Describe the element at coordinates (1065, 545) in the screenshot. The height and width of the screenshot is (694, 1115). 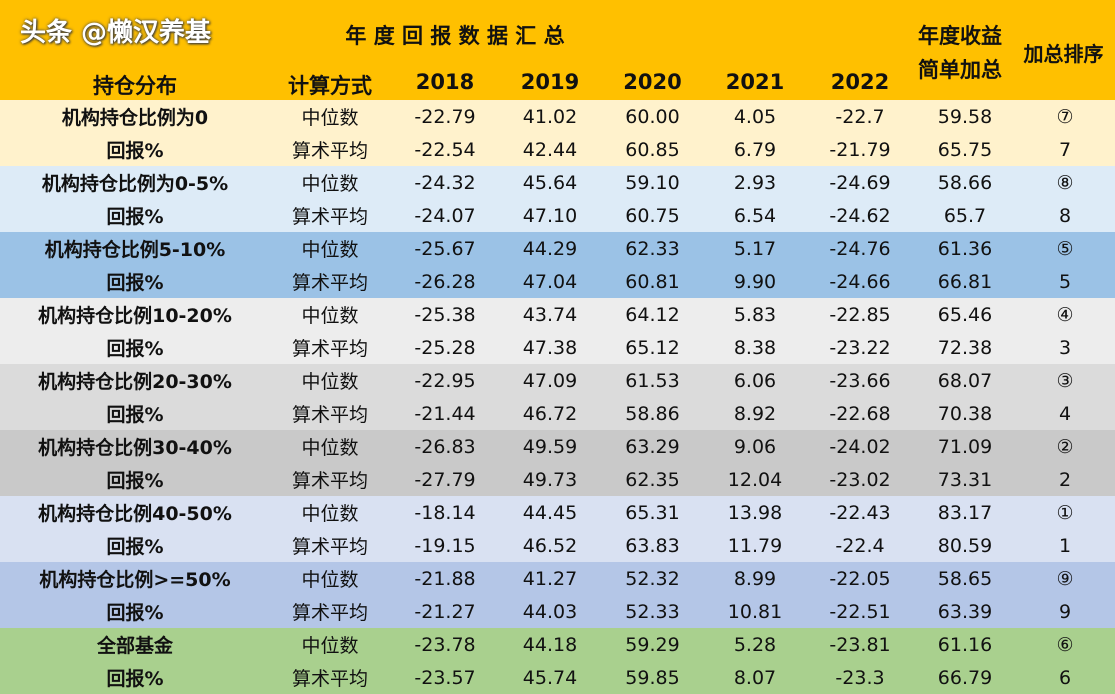
I see `rank-cell: 1` at that location.